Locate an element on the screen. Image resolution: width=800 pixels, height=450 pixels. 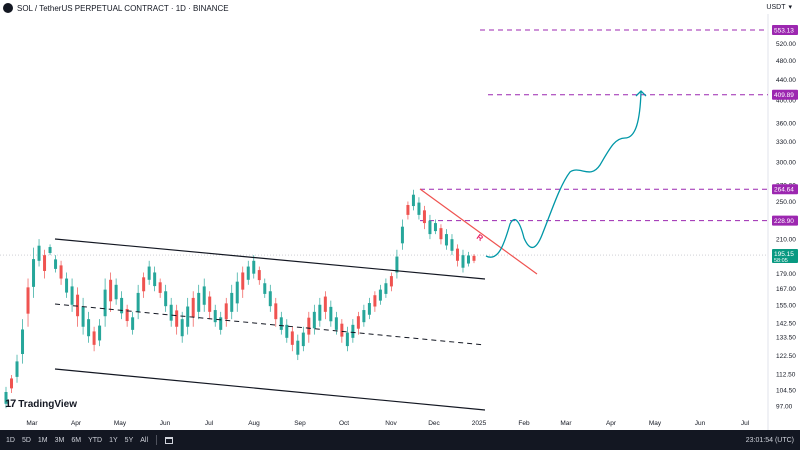
timeframe-all: All is located at coordinates (144, 440).